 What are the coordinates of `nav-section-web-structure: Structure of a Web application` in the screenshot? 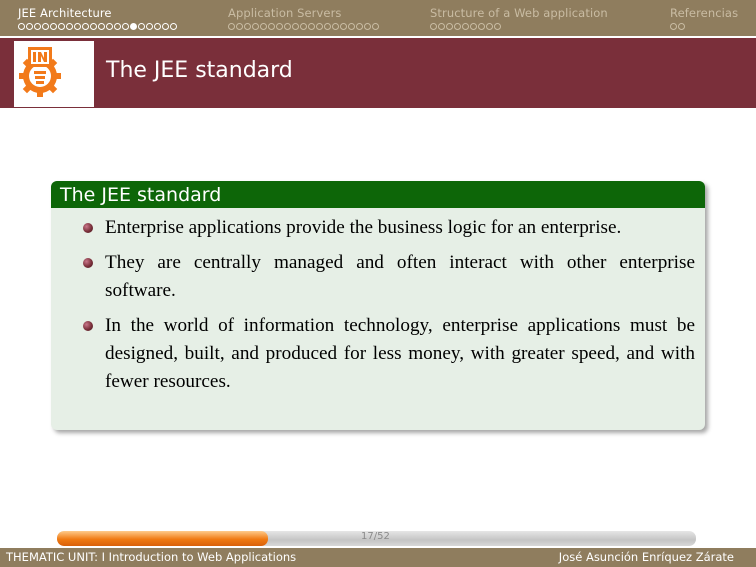 It's located at (519, 18).